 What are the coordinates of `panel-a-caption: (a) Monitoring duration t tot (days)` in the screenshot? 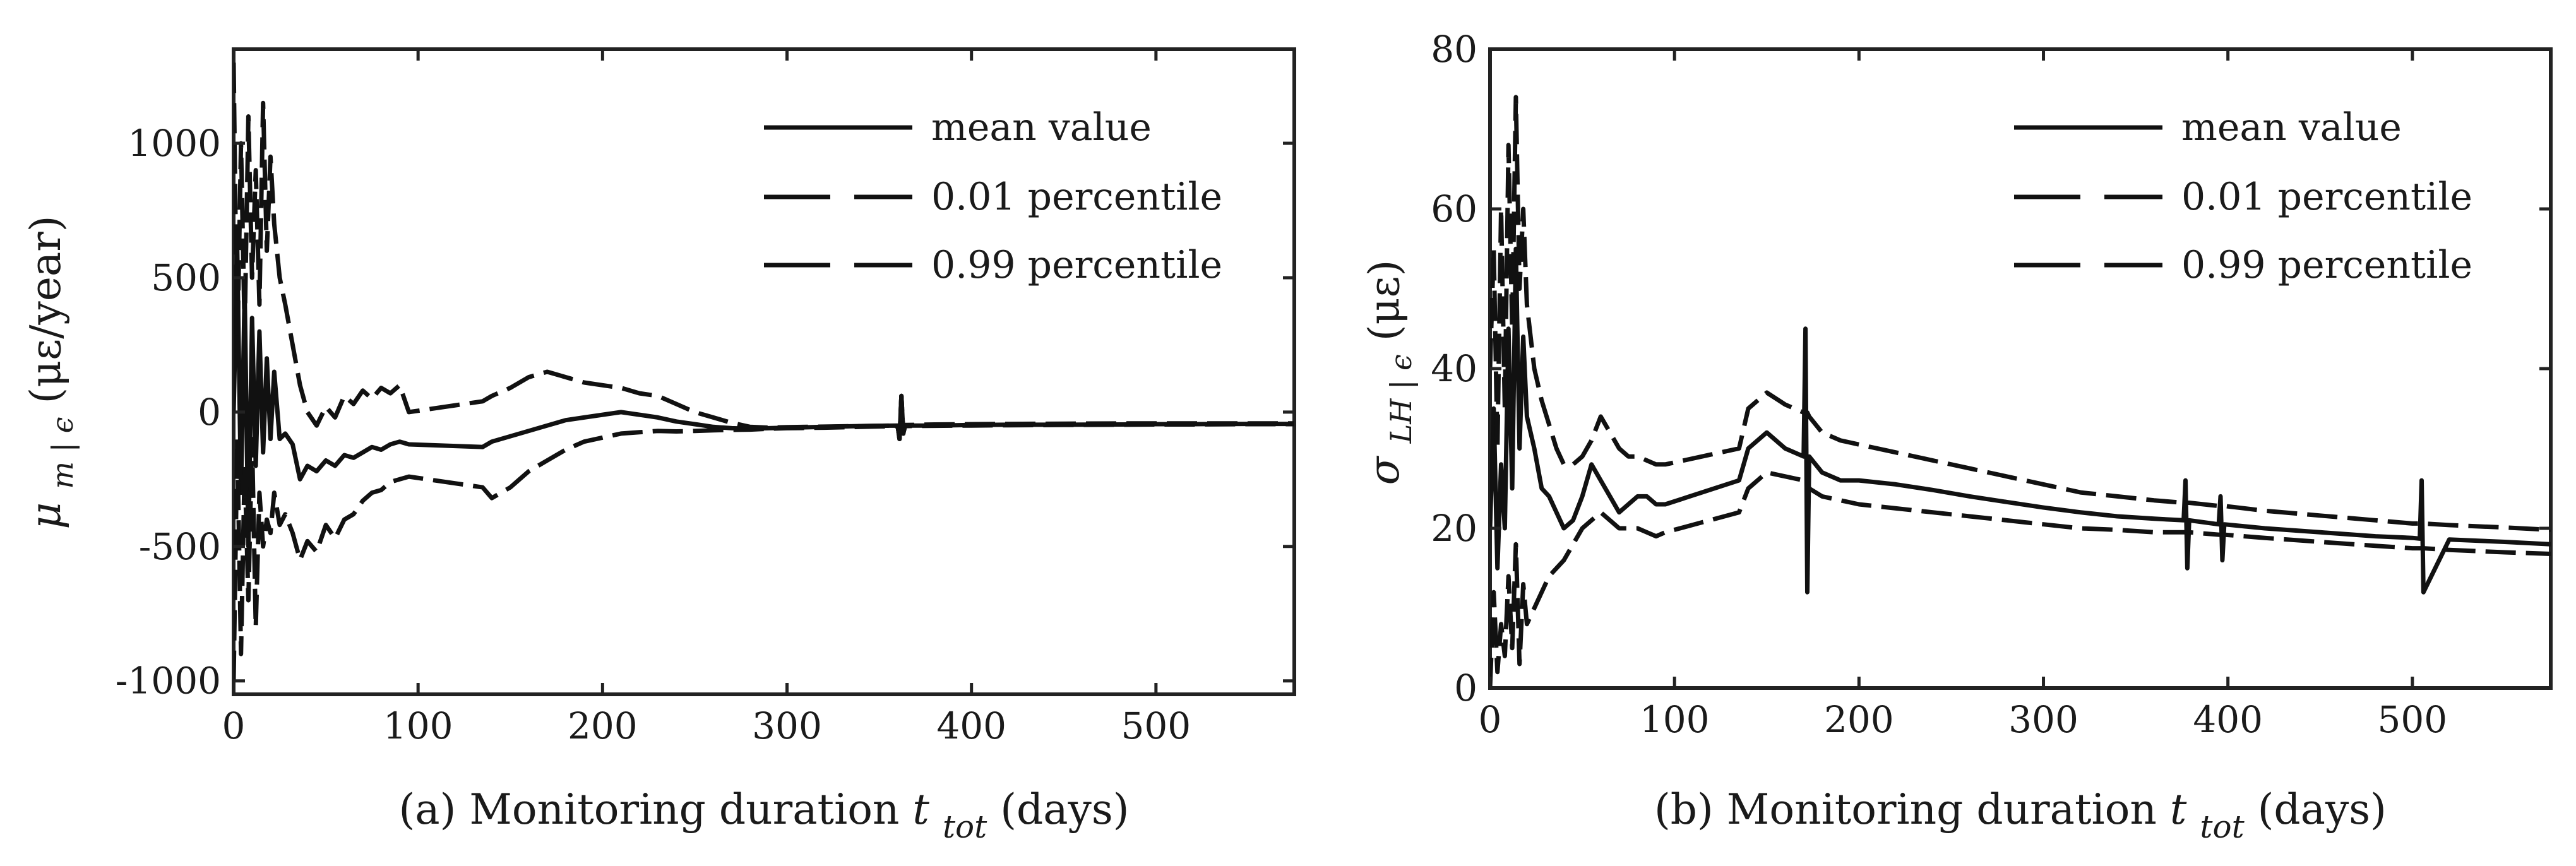 It's located at (764, 816).